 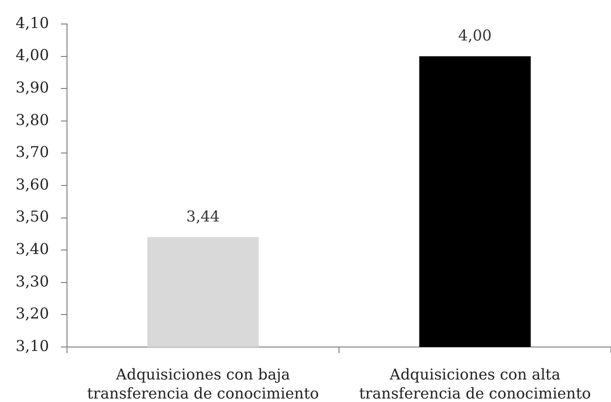 I want to click on y-tick-label: 3,80, so click(x=32, y=119).